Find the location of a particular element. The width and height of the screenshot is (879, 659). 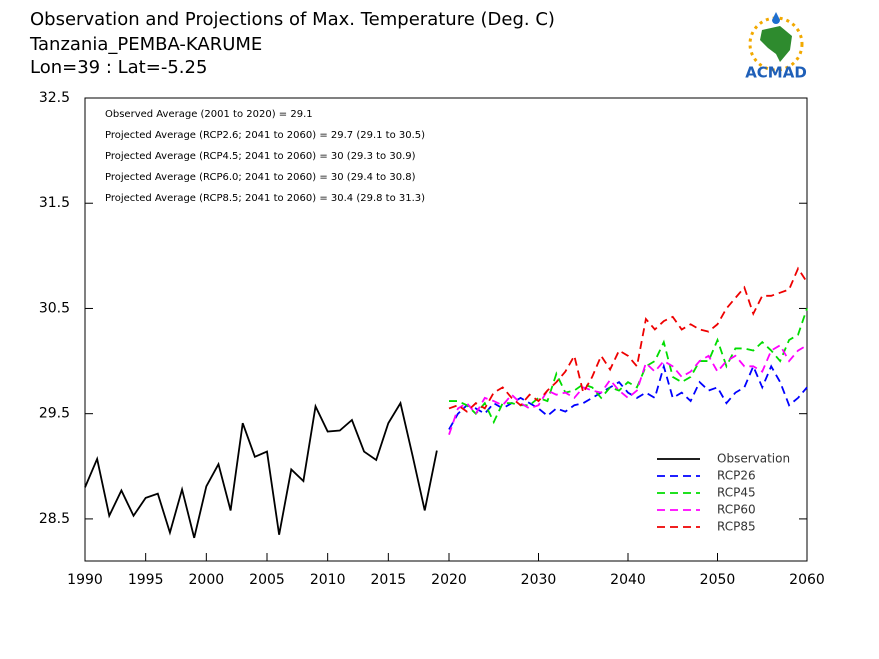

logo-drop is located at coordinates (776, 18).